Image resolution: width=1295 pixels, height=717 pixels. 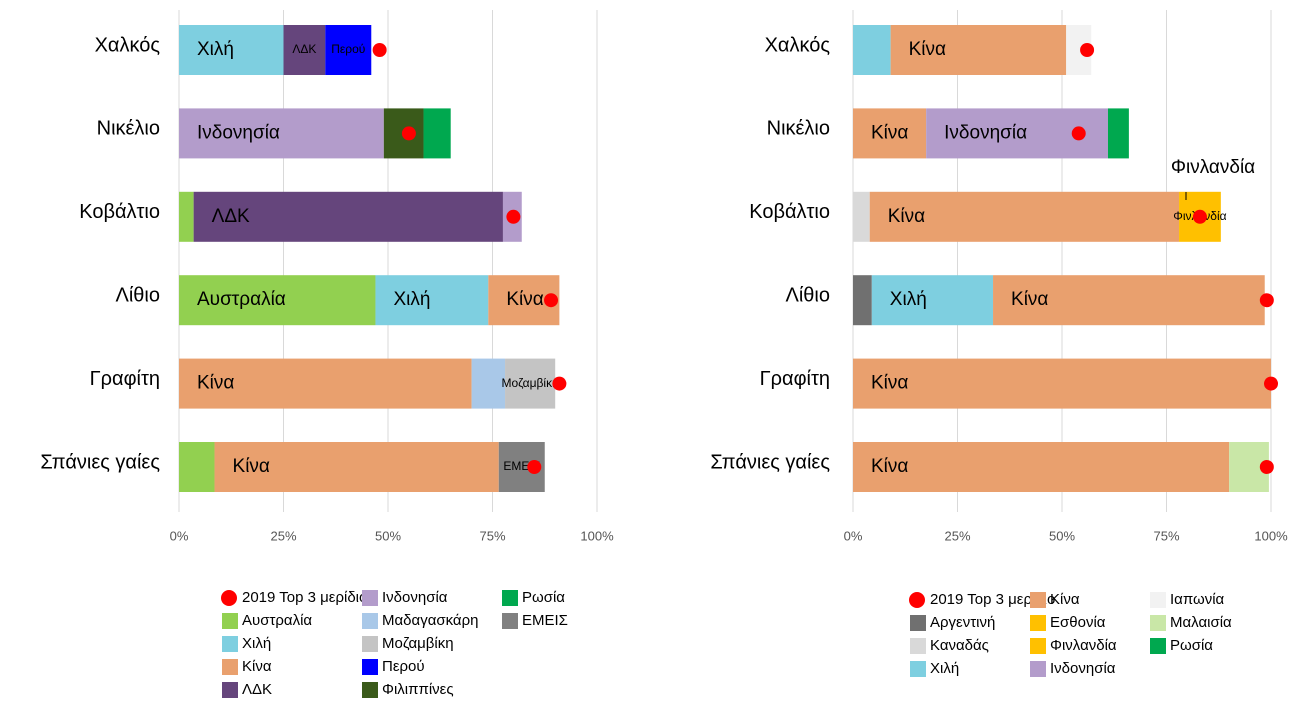 I want to click on x-tick-label: 0%, so click(x=853, y=535).